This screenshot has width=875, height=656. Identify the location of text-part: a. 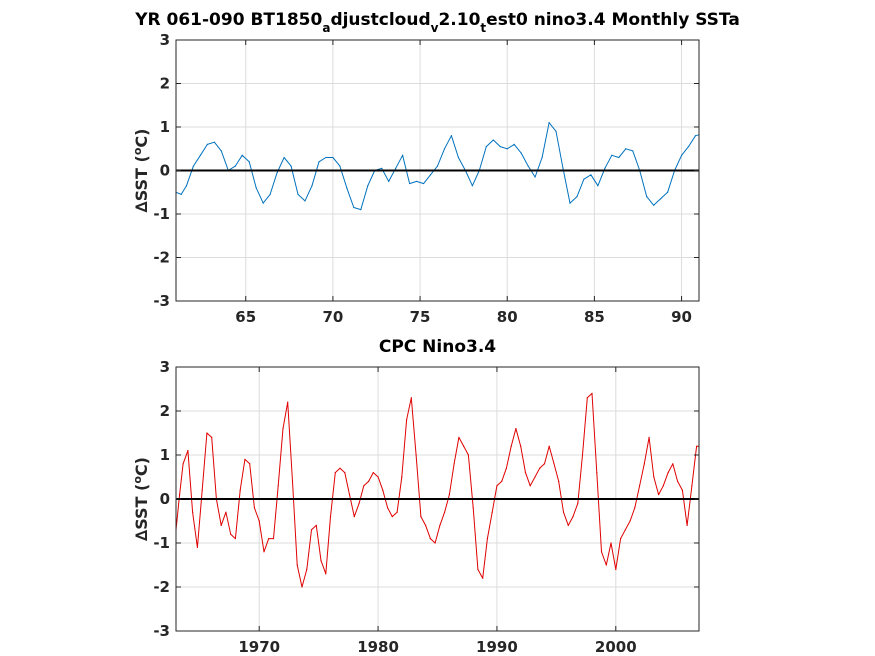
(326, 28).